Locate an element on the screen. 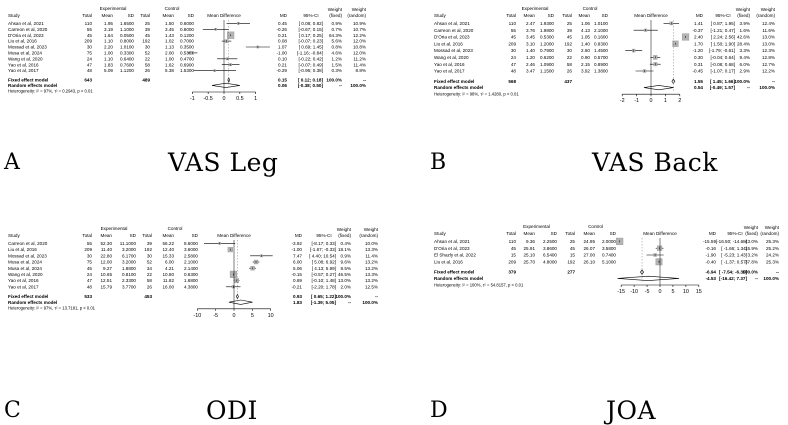 The height and width of the screenshot is (425, 788). study-ci: [ 0.17; 0.25] is located at coordinates (311, 35).